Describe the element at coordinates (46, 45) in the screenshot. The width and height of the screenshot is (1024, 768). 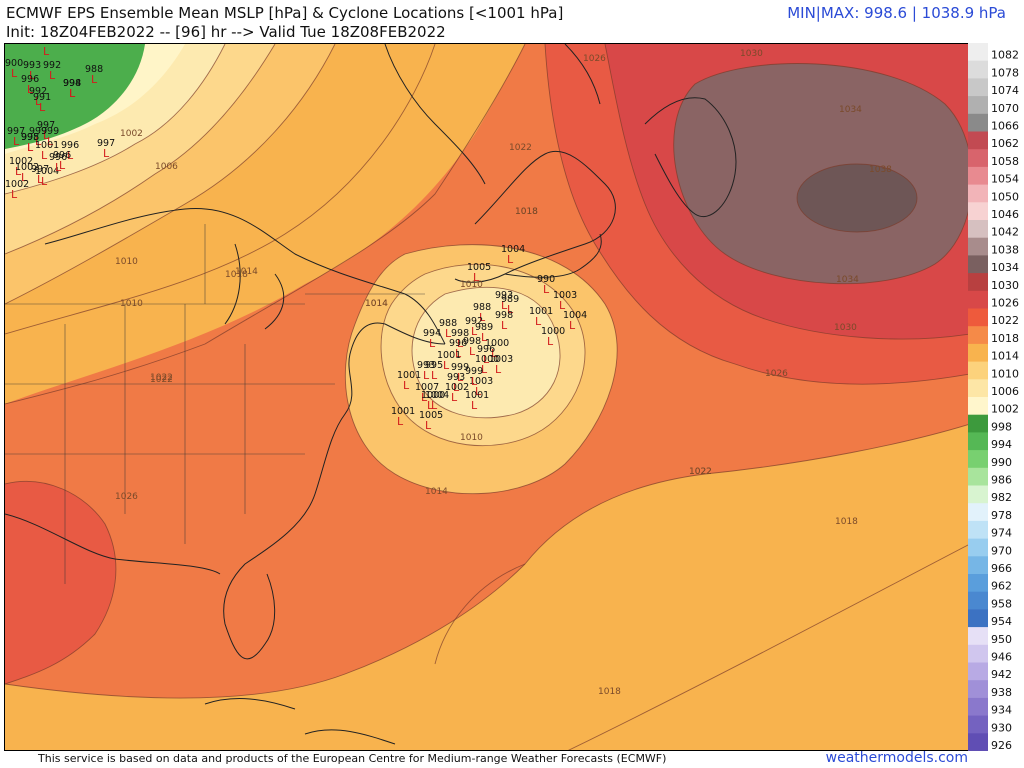
I see `cyclone-pressure-label: 997` at that location.